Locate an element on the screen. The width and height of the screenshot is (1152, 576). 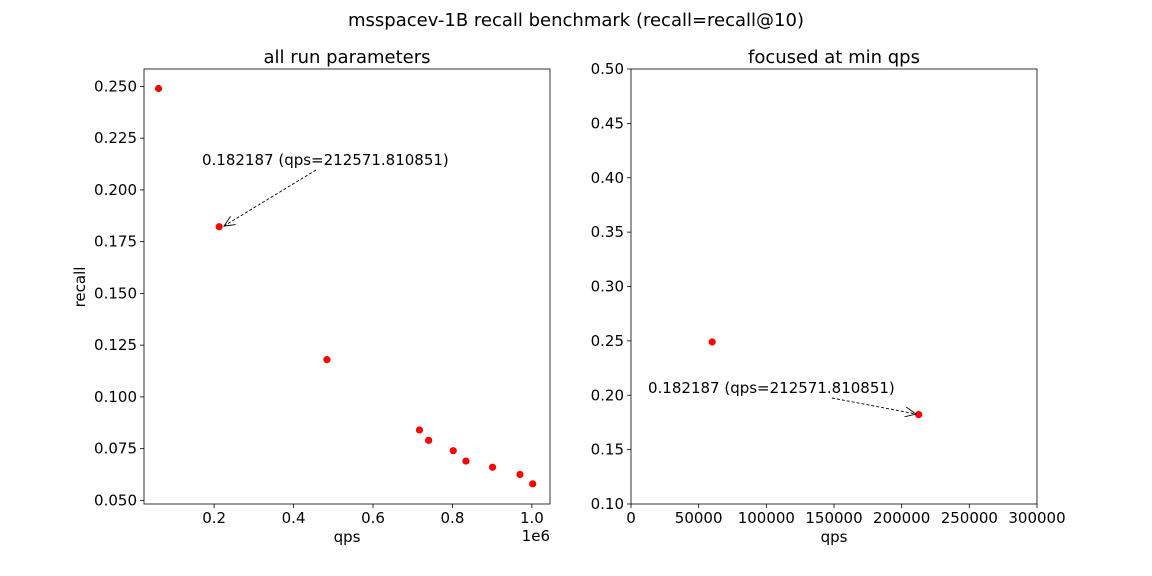
y-tick-label: 0.30 is located at coordinates (607, 287).